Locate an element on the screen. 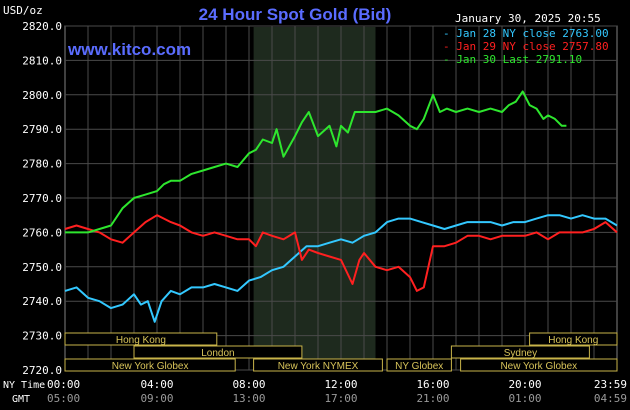 The image size is (630, 410). y-tick-label: 2780.0 is located at coordinates (42, 164).